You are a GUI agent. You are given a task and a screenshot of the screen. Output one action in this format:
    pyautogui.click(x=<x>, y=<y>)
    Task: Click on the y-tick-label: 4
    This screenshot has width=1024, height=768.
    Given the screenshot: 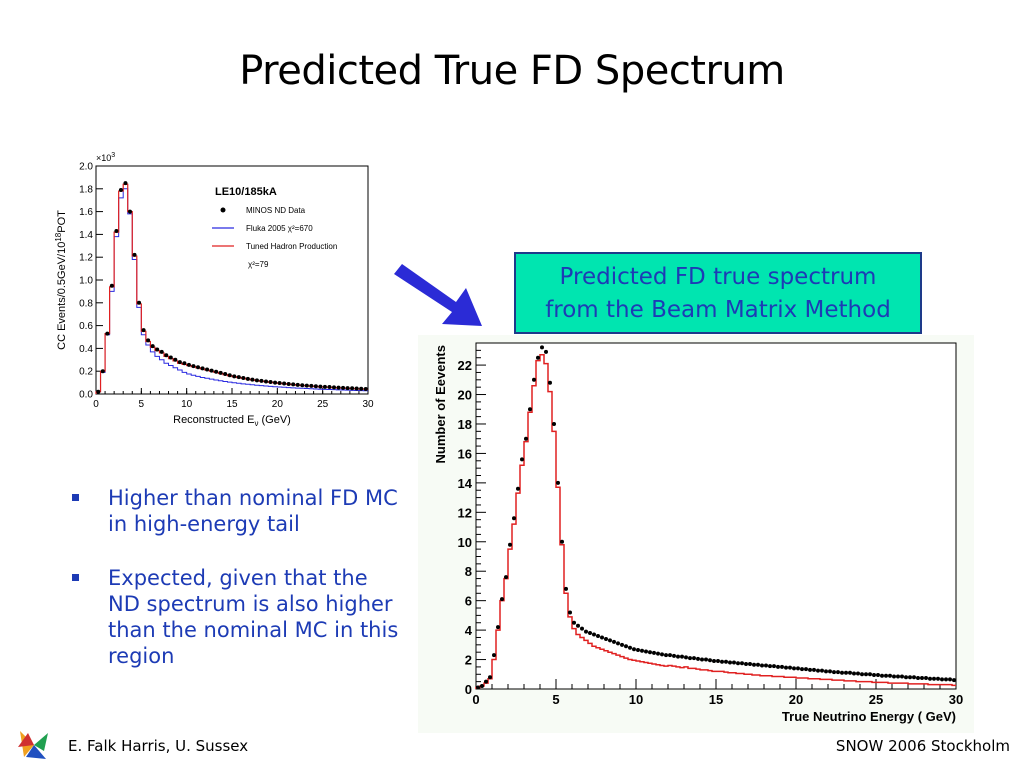 What is the action you would take?
    pyautogui.click(x=469, y=630)
    